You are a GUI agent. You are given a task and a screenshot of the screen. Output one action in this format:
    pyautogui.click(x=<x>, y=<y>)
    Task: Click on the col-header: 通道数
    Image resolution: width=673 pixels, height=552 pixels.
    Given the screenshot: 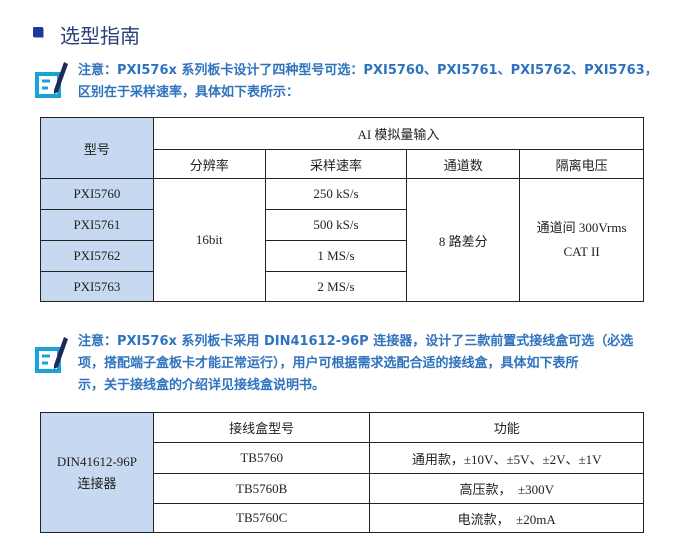 What is the action you would take?
    pyautogui.click(x=463, y=164)
    